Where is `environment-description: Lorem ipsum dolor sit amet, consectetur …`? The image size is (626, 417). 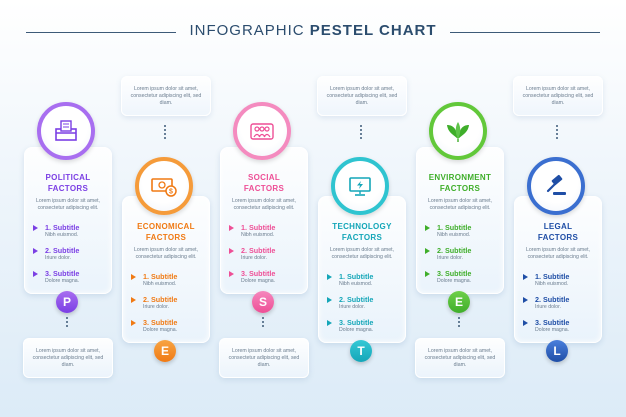 environment-description: Lorem ipsum dolor sit amet, consectetur … is located at coordinates (459, 204).